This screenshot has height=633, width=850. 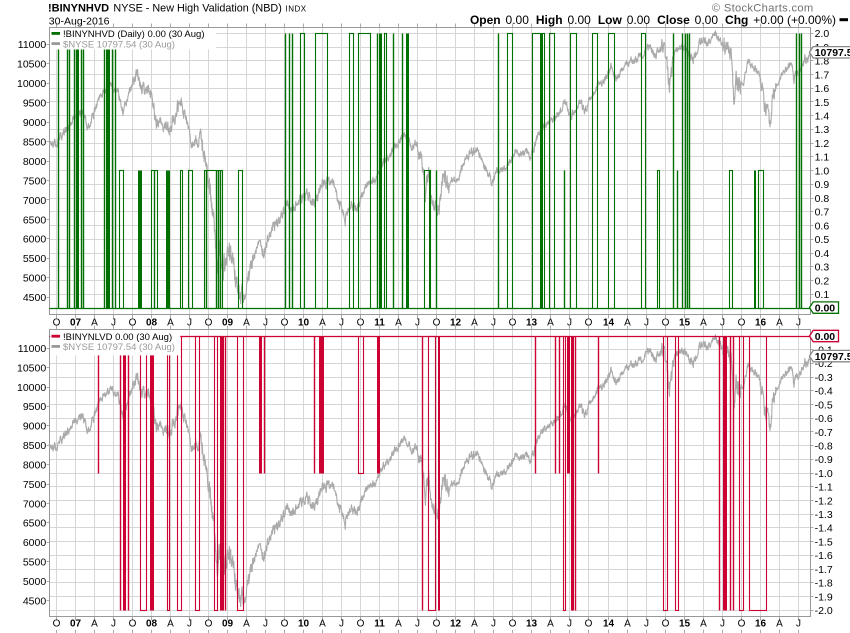 What do you see at coordinates (35, 201) in the screenshot?
I see `svg-text: 7000` at bounding box center [35, 201].